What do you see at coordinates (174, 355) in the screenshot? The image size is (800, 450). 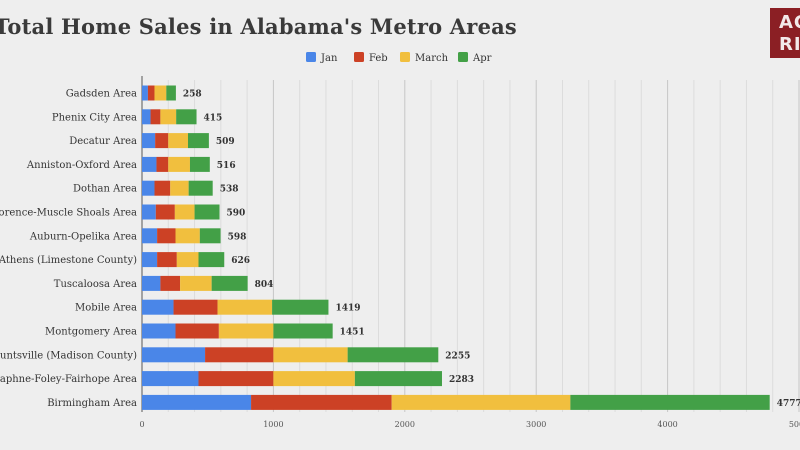 I see `bar-huntsville-madison-county-jan` at bounding box center [174, 355].